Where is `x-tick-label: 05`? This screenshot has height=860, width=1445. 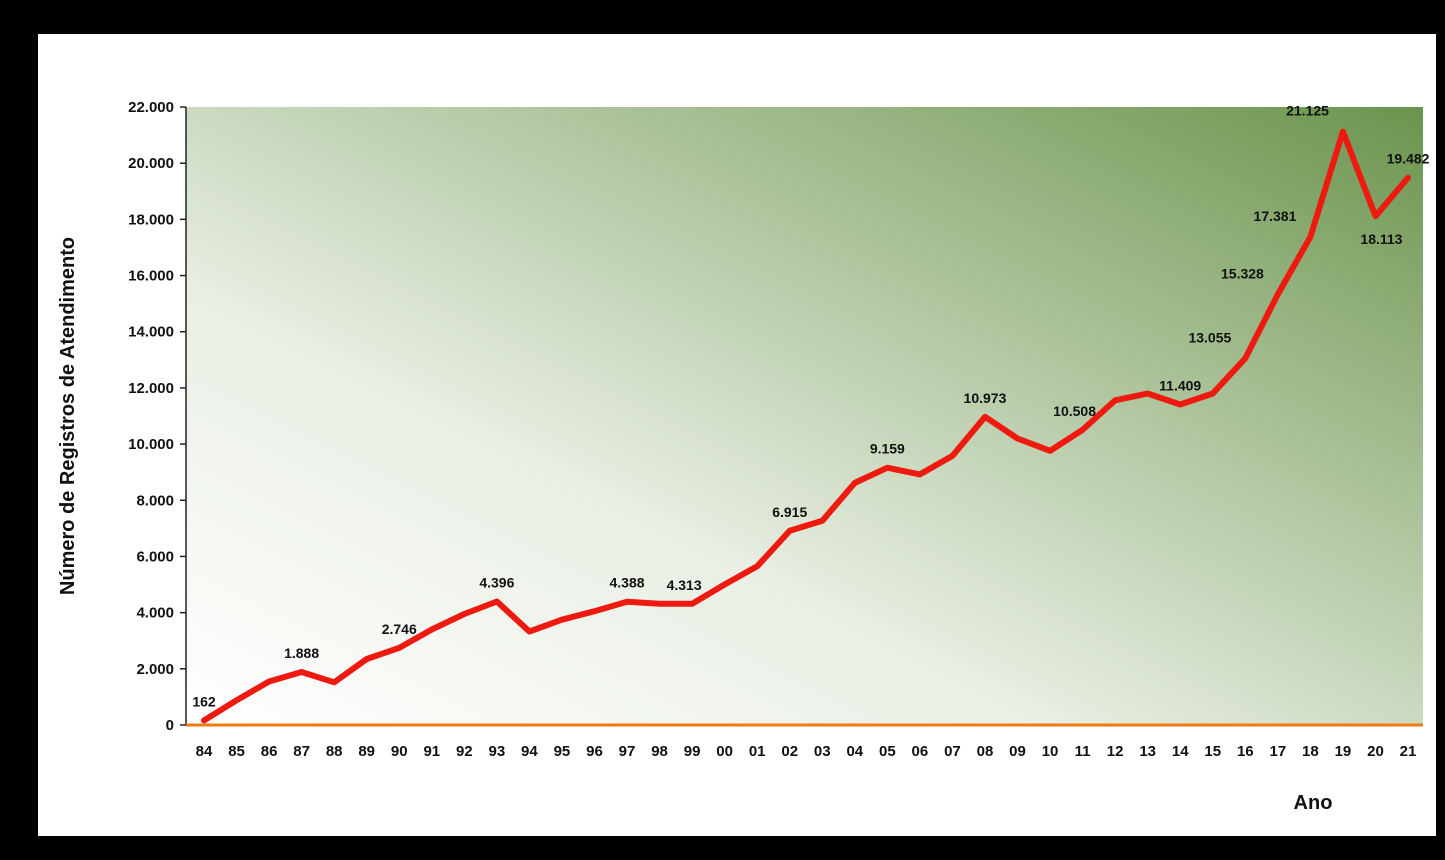 x-tick-label: 05 is located at coordinates (887, 751).